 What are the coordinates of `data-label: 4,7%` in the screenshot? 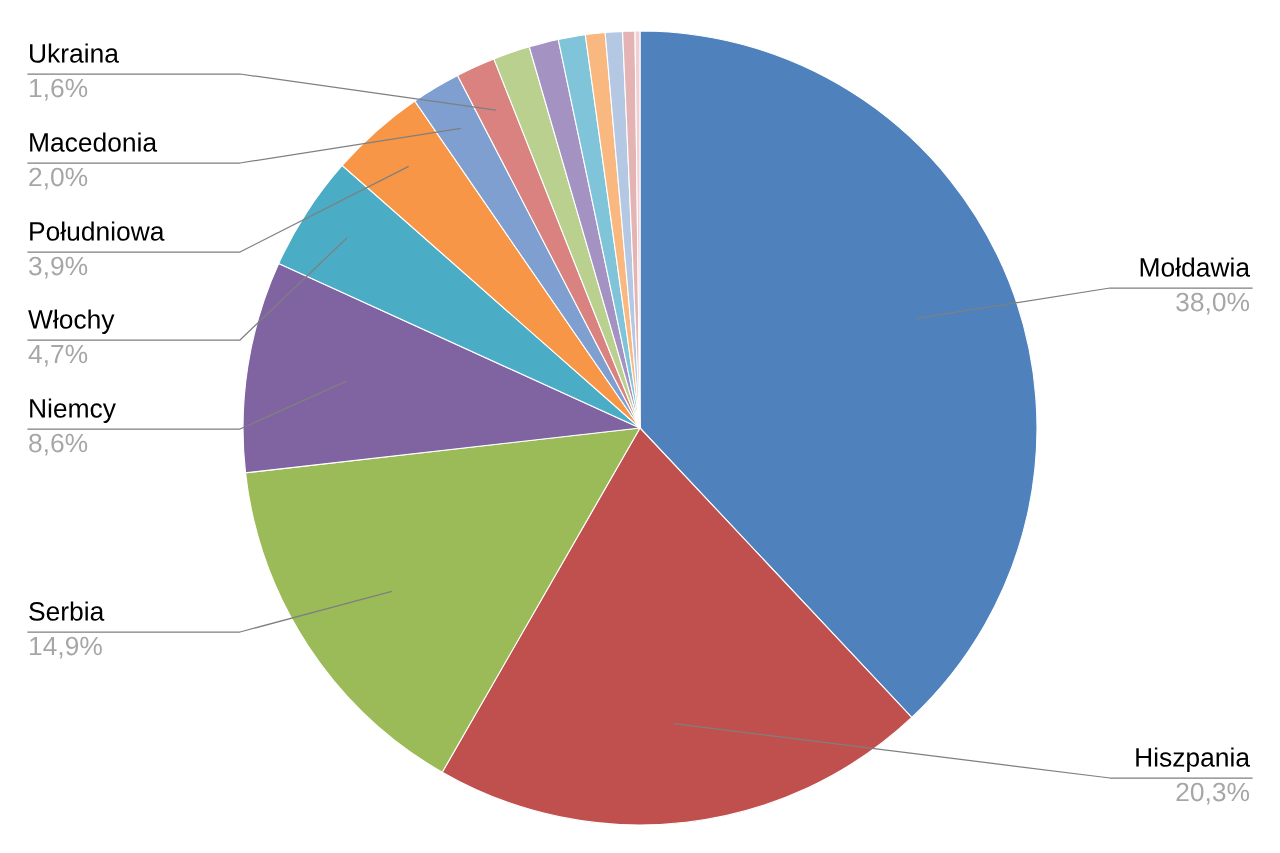 It's located at (58, 355).